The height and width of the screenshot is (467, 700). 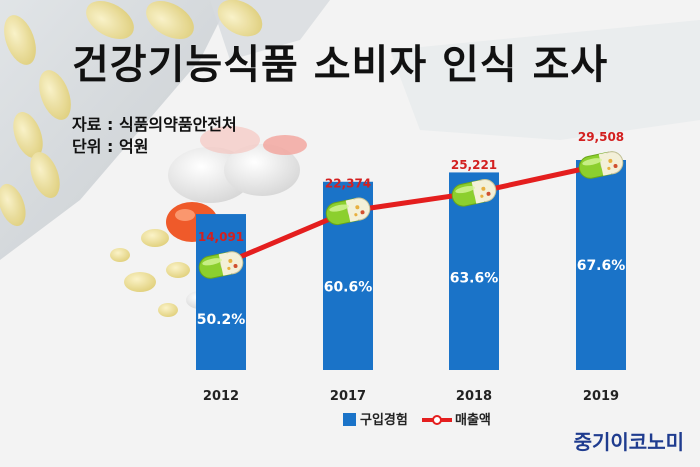 I want to click on legend-label-line: 매출액, so click(x=473, y=420).